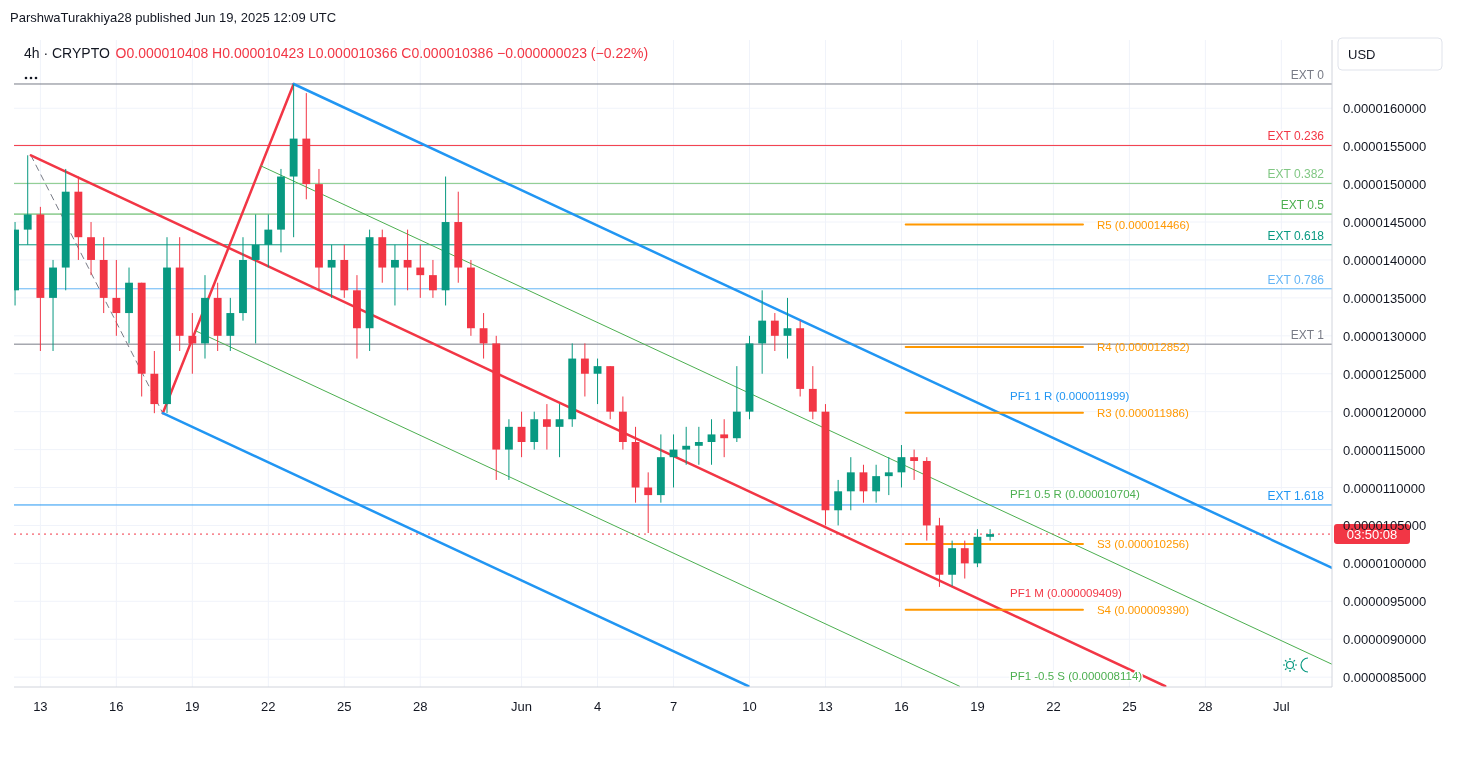 Image resolution: width=1460 pixels, height=767 pixels. I want to click on ref-line-label: EXT 1.618, so click(1296, 495).